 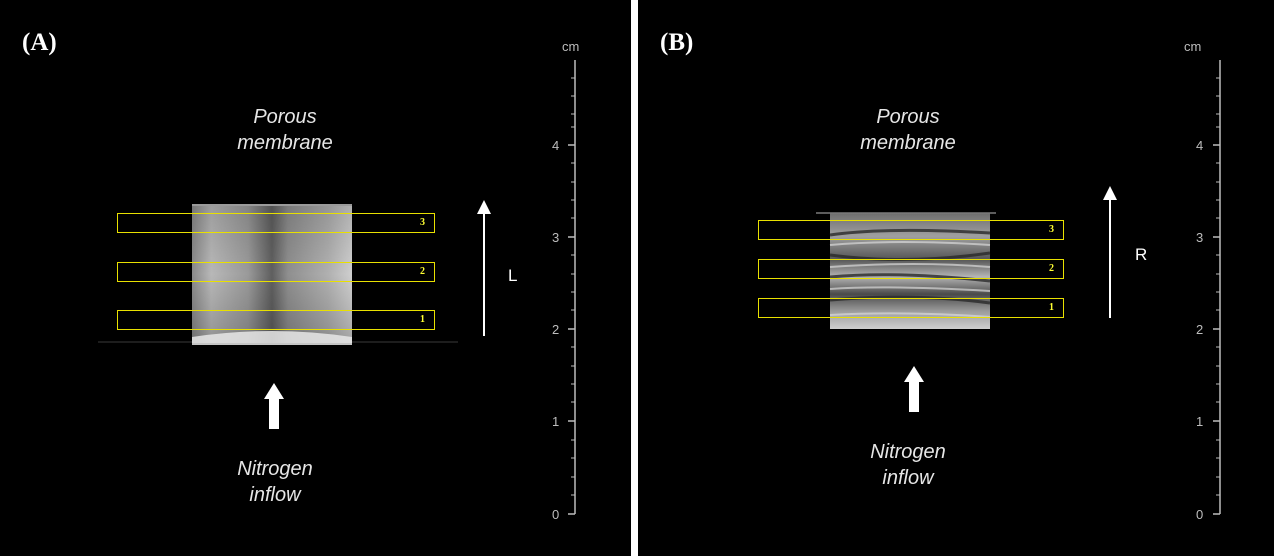 What do you see at coordinates (39, 42) in the screenshot?
I see `panel-label: (A)` at bounding box center [39, 42].